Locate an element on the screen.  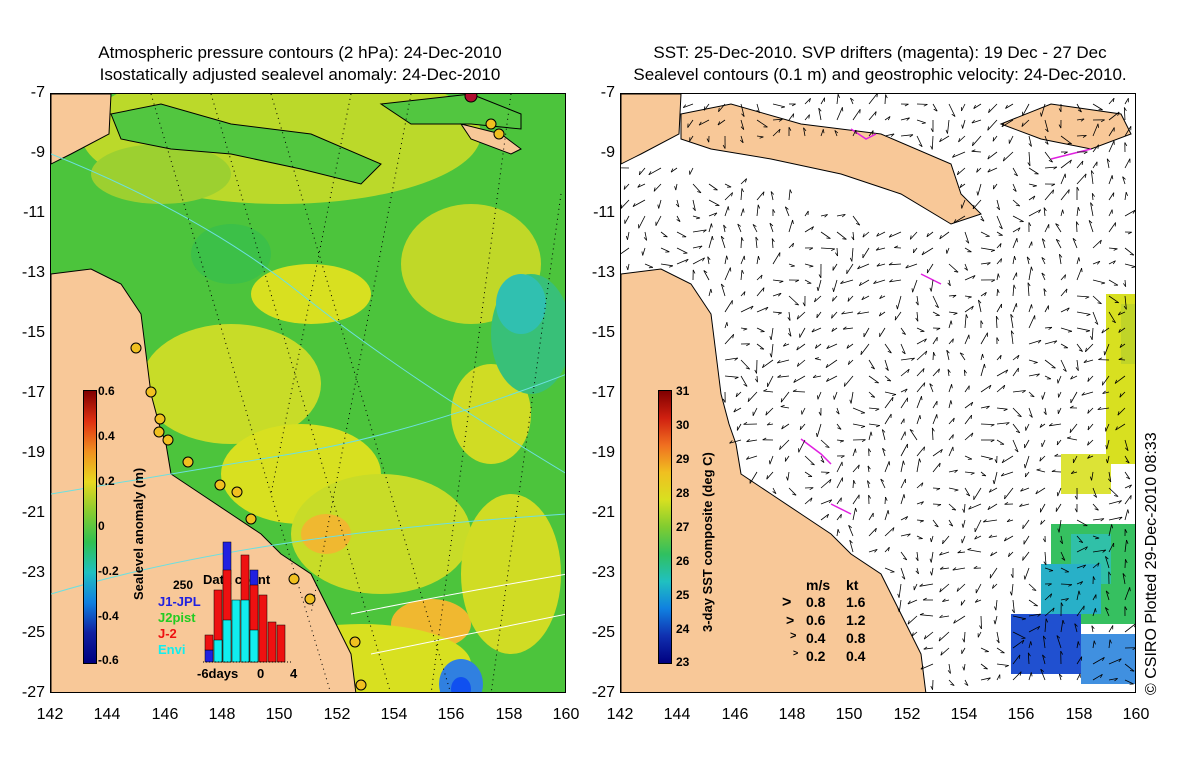
y-tick: -7 is located at coordinates (37, 92).